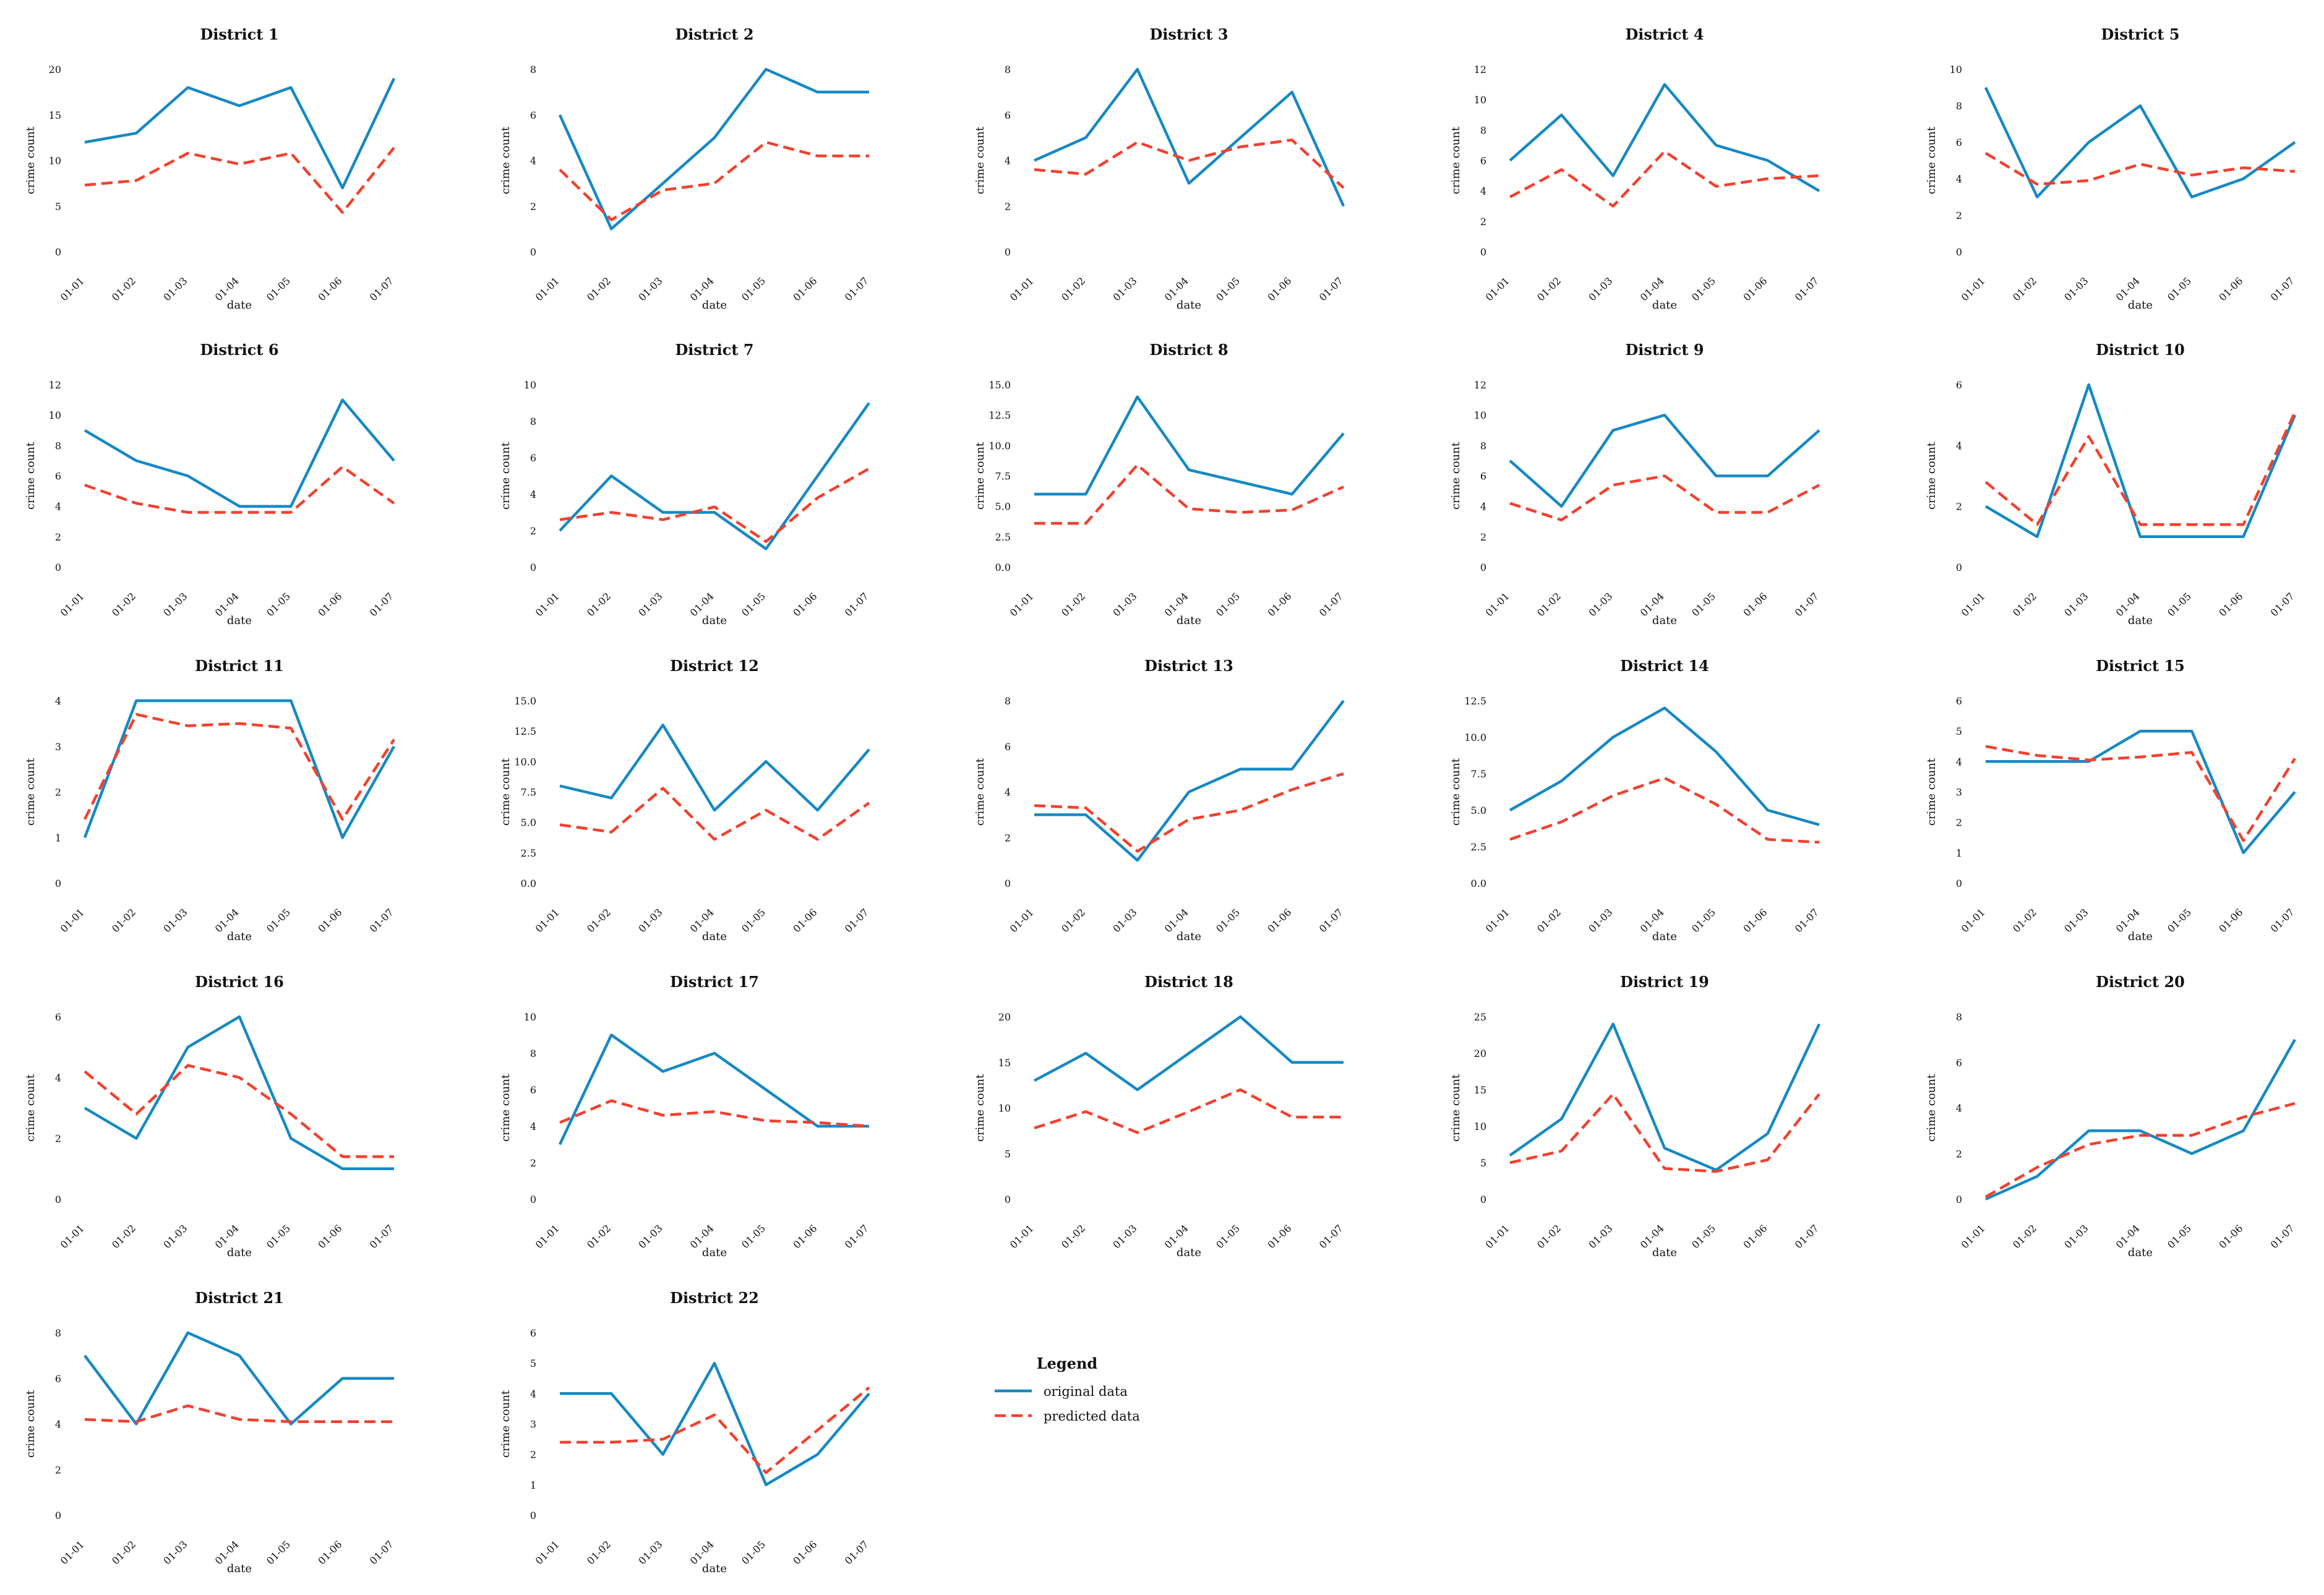 This screenshot has height=1595, width=2324. I want to click on y-tick-label: 12.5, so click(1000, 415).